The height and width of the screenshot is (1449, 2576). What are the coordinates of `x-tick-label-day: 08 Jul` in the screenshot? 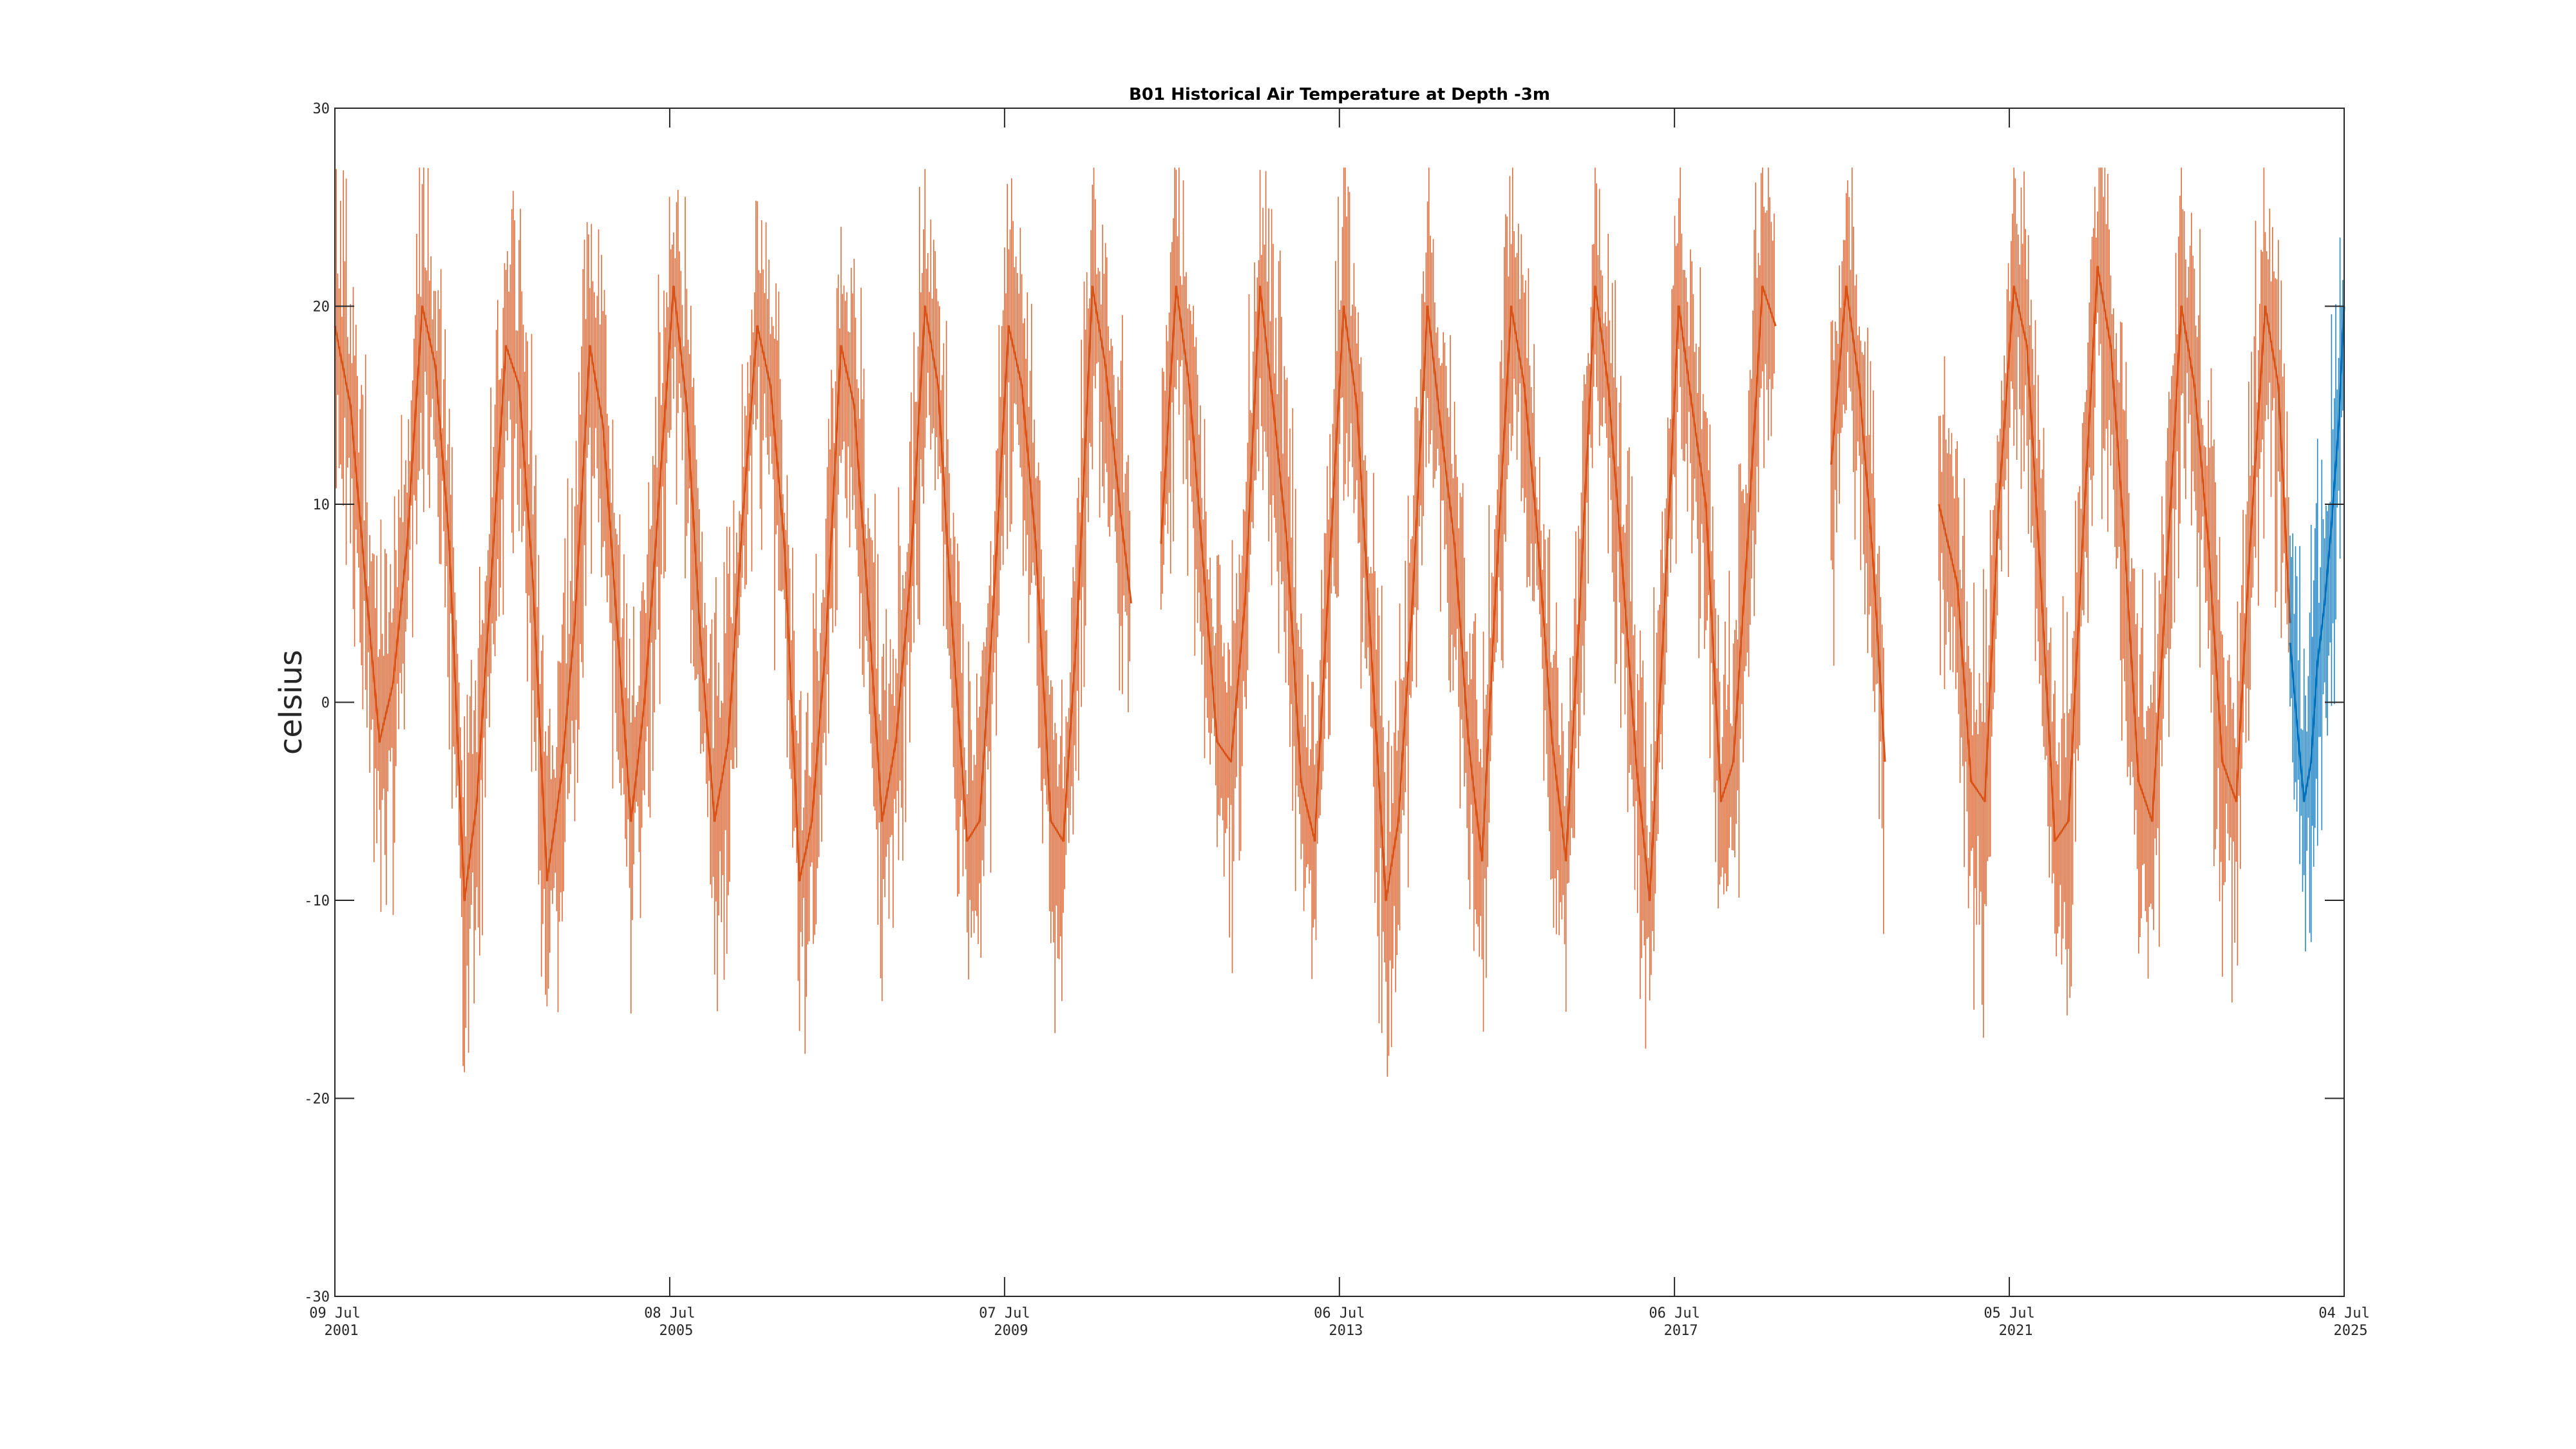 It's located at (669, 1313).